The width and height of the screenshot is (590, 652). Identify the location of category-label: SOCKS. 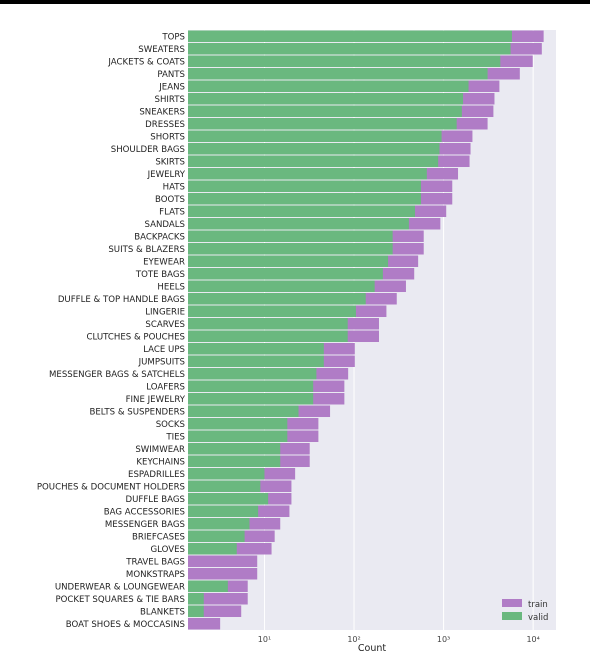
(170, 425).